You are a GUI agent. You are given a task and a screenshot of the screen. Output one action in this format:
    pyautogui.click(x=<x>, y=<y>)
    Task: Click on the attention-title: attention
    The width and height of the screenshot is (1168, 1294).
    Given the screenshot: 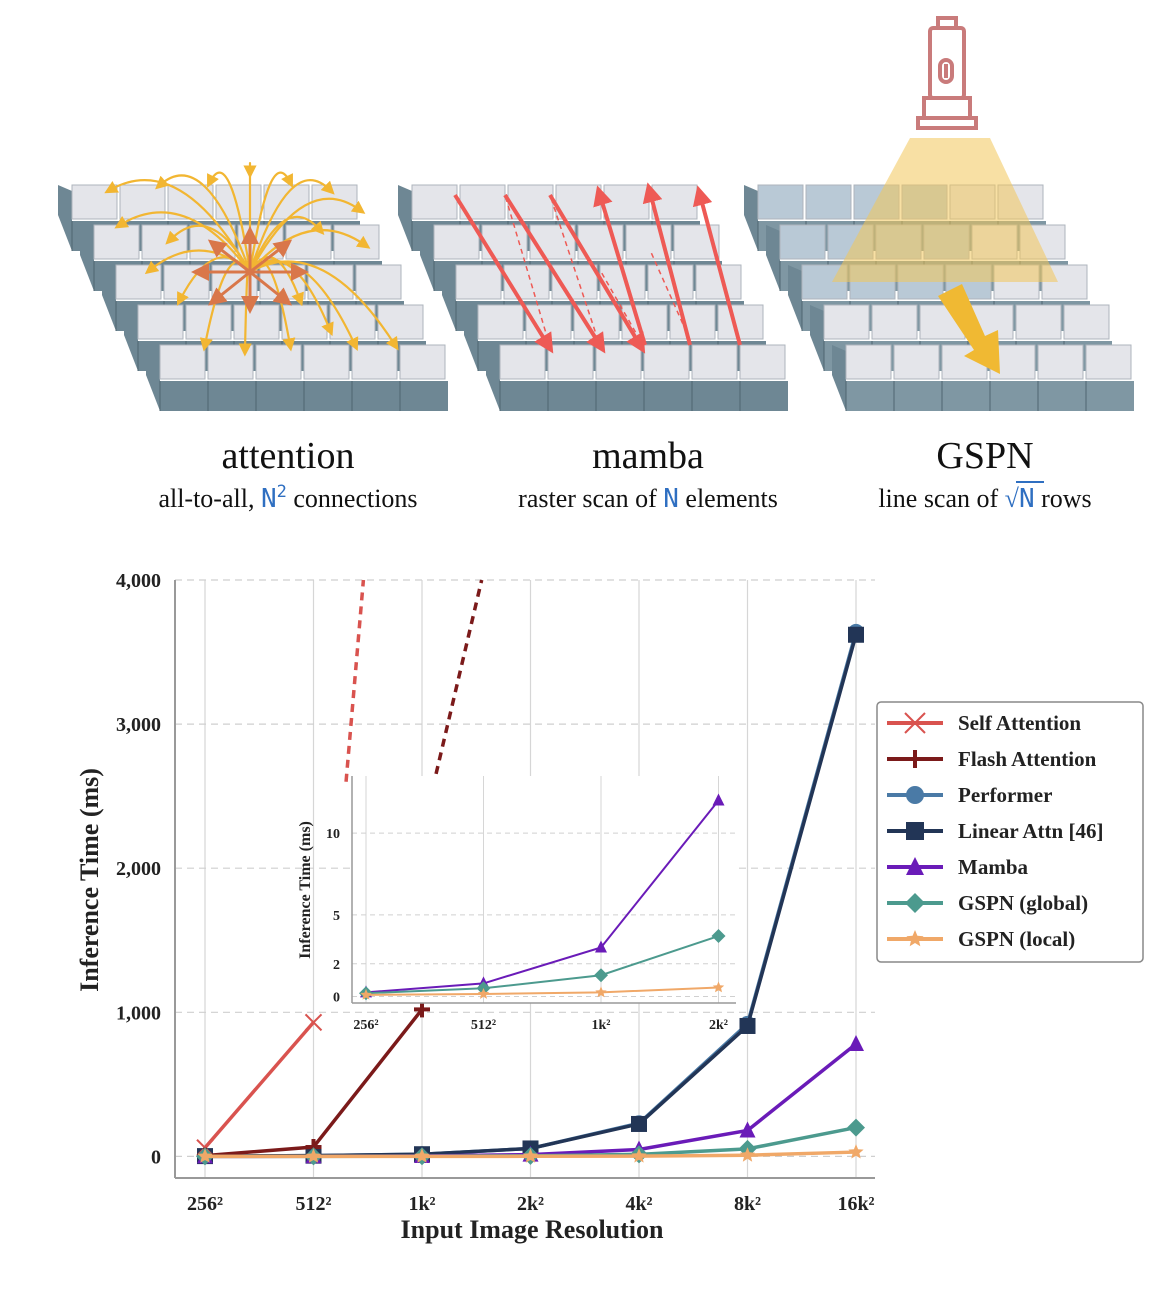 What is the action you would take?
    pyautogui.click(x=288, y=456)
    